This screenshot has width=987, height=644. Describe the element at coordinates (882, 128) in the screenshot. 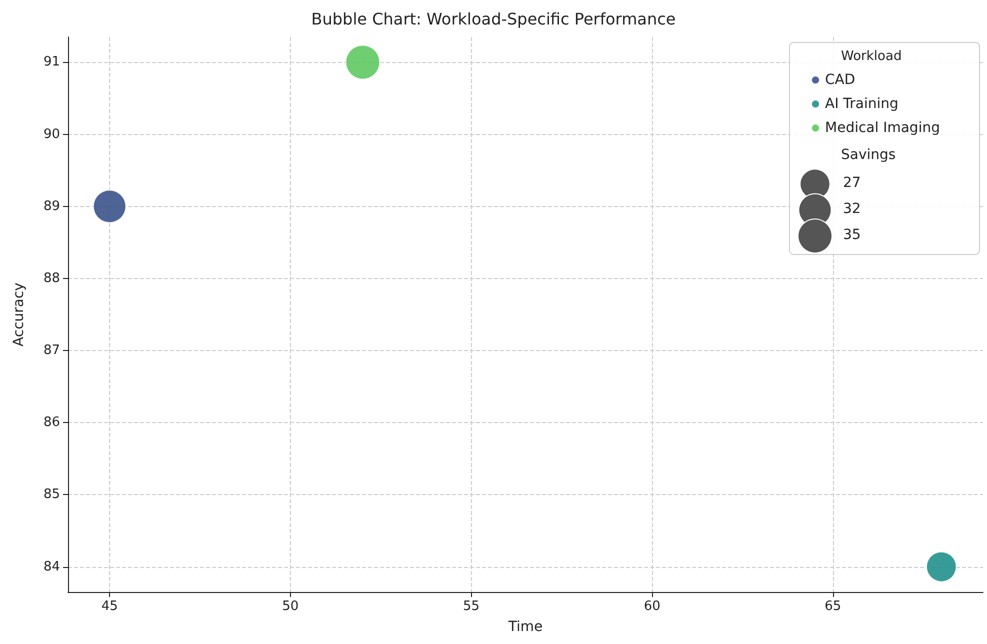

I see `legend-label: Medical Imaging` at that location.